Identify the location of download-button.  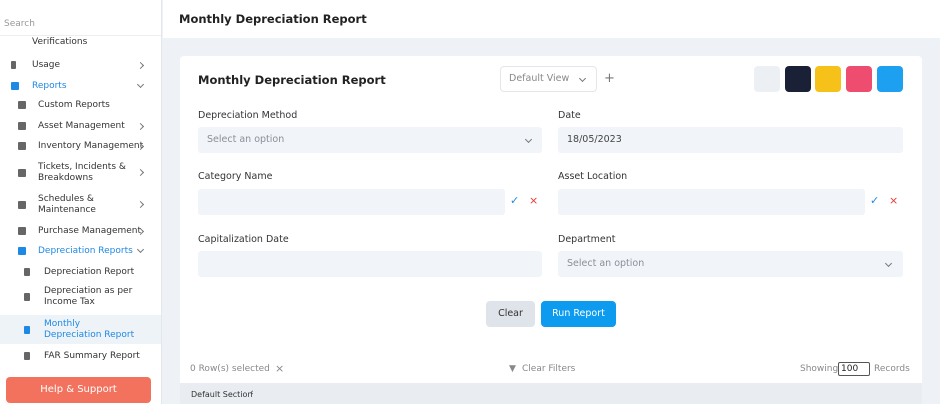
(828, 79).